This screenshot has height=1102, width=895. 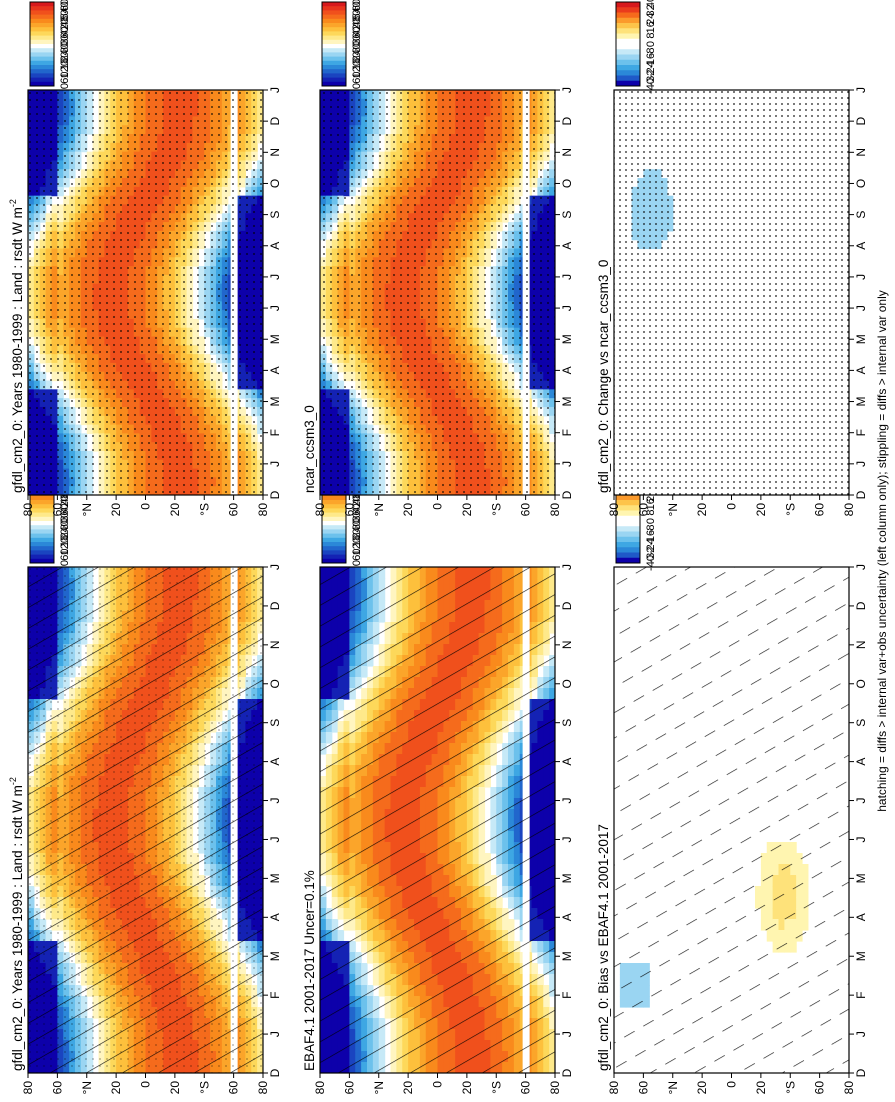 I want to click on colorbar-tick-label: 300, so click(x=357, y=44).